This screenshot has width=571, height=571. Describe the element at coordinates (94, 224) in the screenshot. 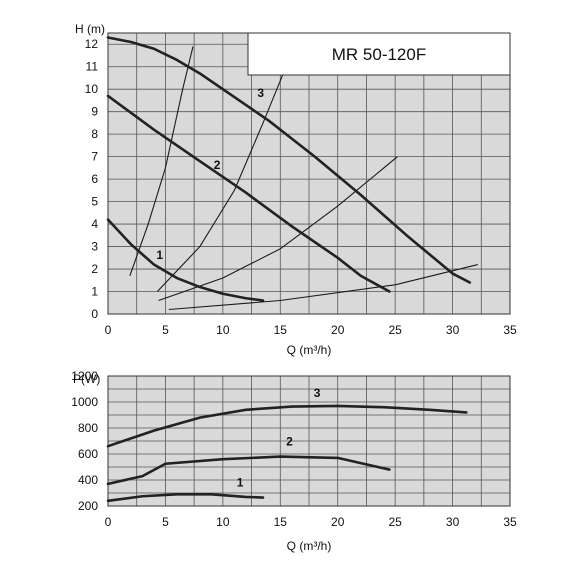

I see `y-tick-label: 4` at that location.